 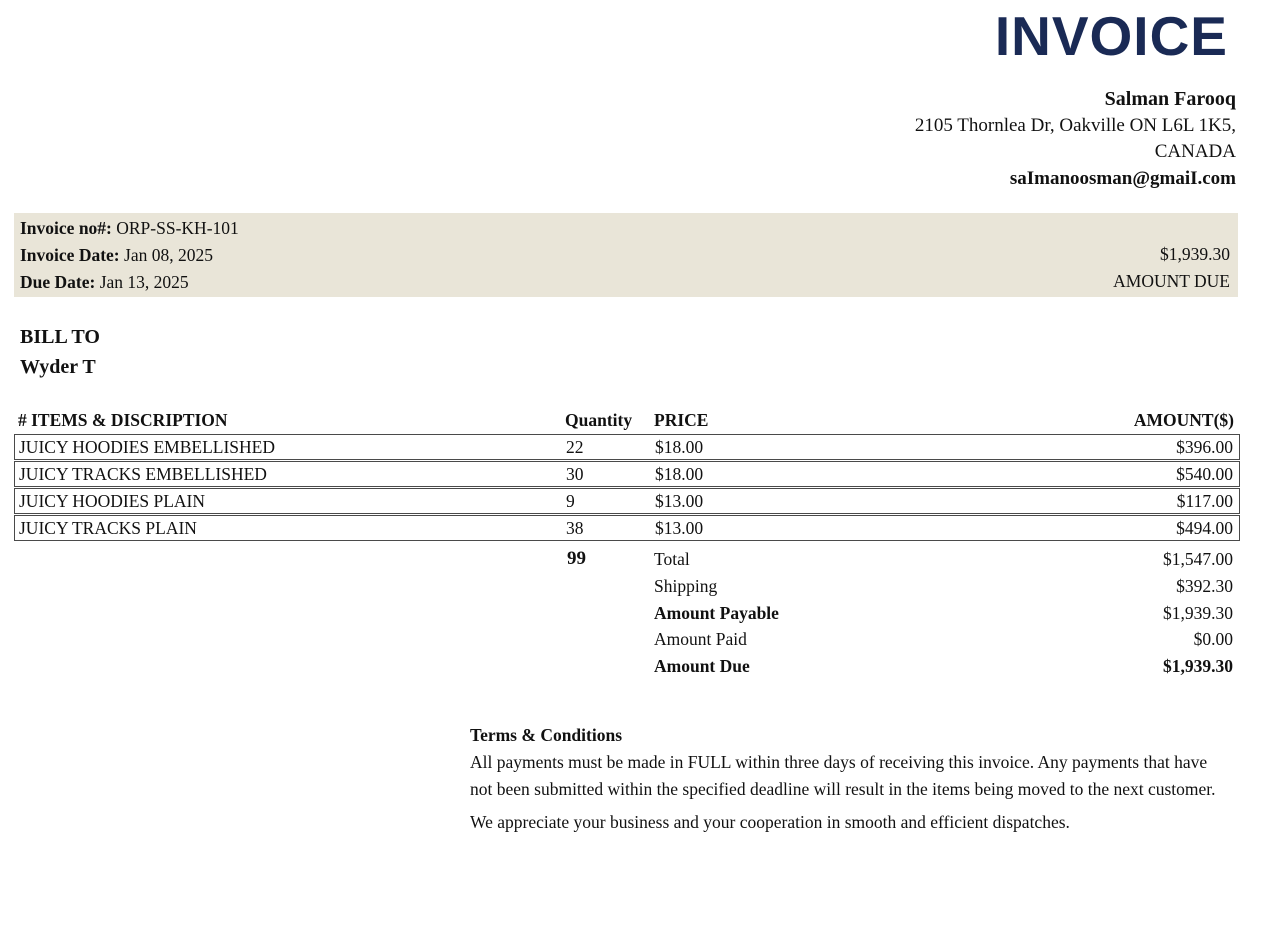 What do you see at coordinates (1213, 639) in the screenshot?
I see `totals-value: $0.00` at bounding box center [1213, 639].